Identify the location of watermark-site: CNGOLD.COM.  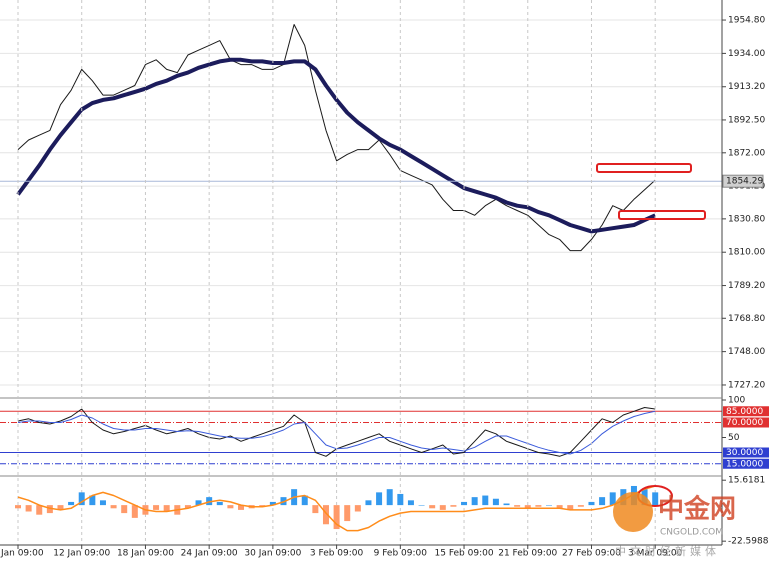
(691, 533).